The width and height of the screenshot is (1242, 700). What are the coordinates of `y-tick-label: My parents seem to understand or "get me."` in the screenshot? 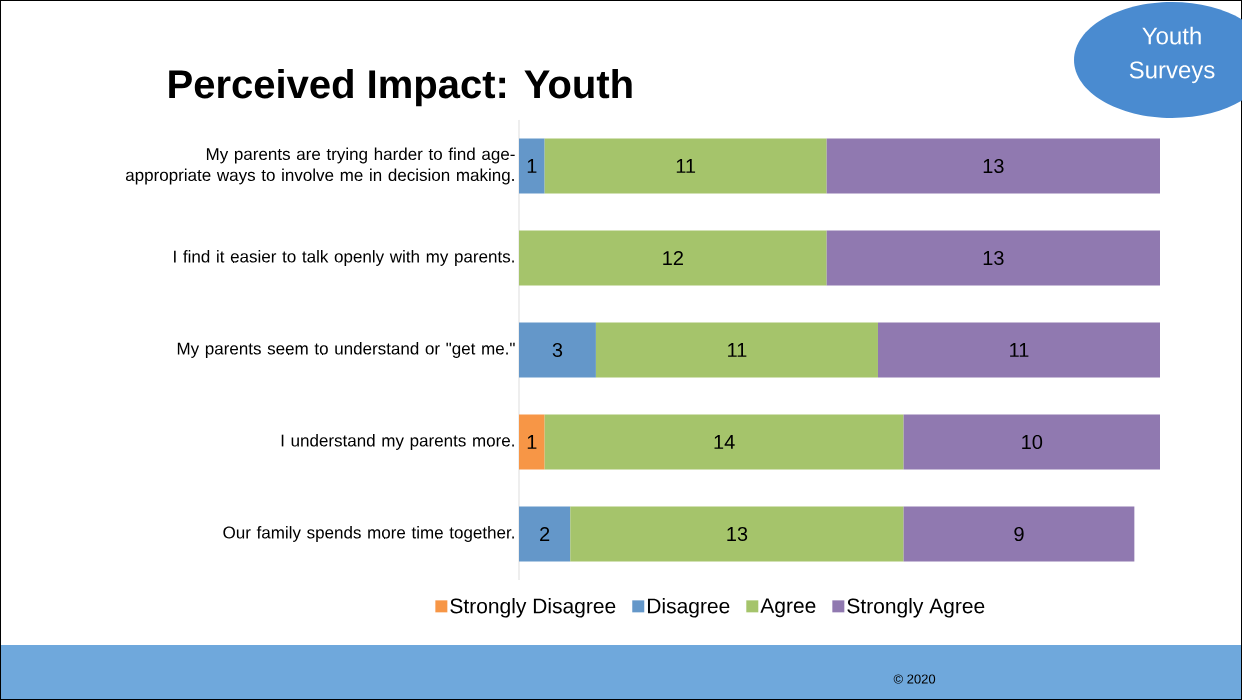 It's located at (346, 350).